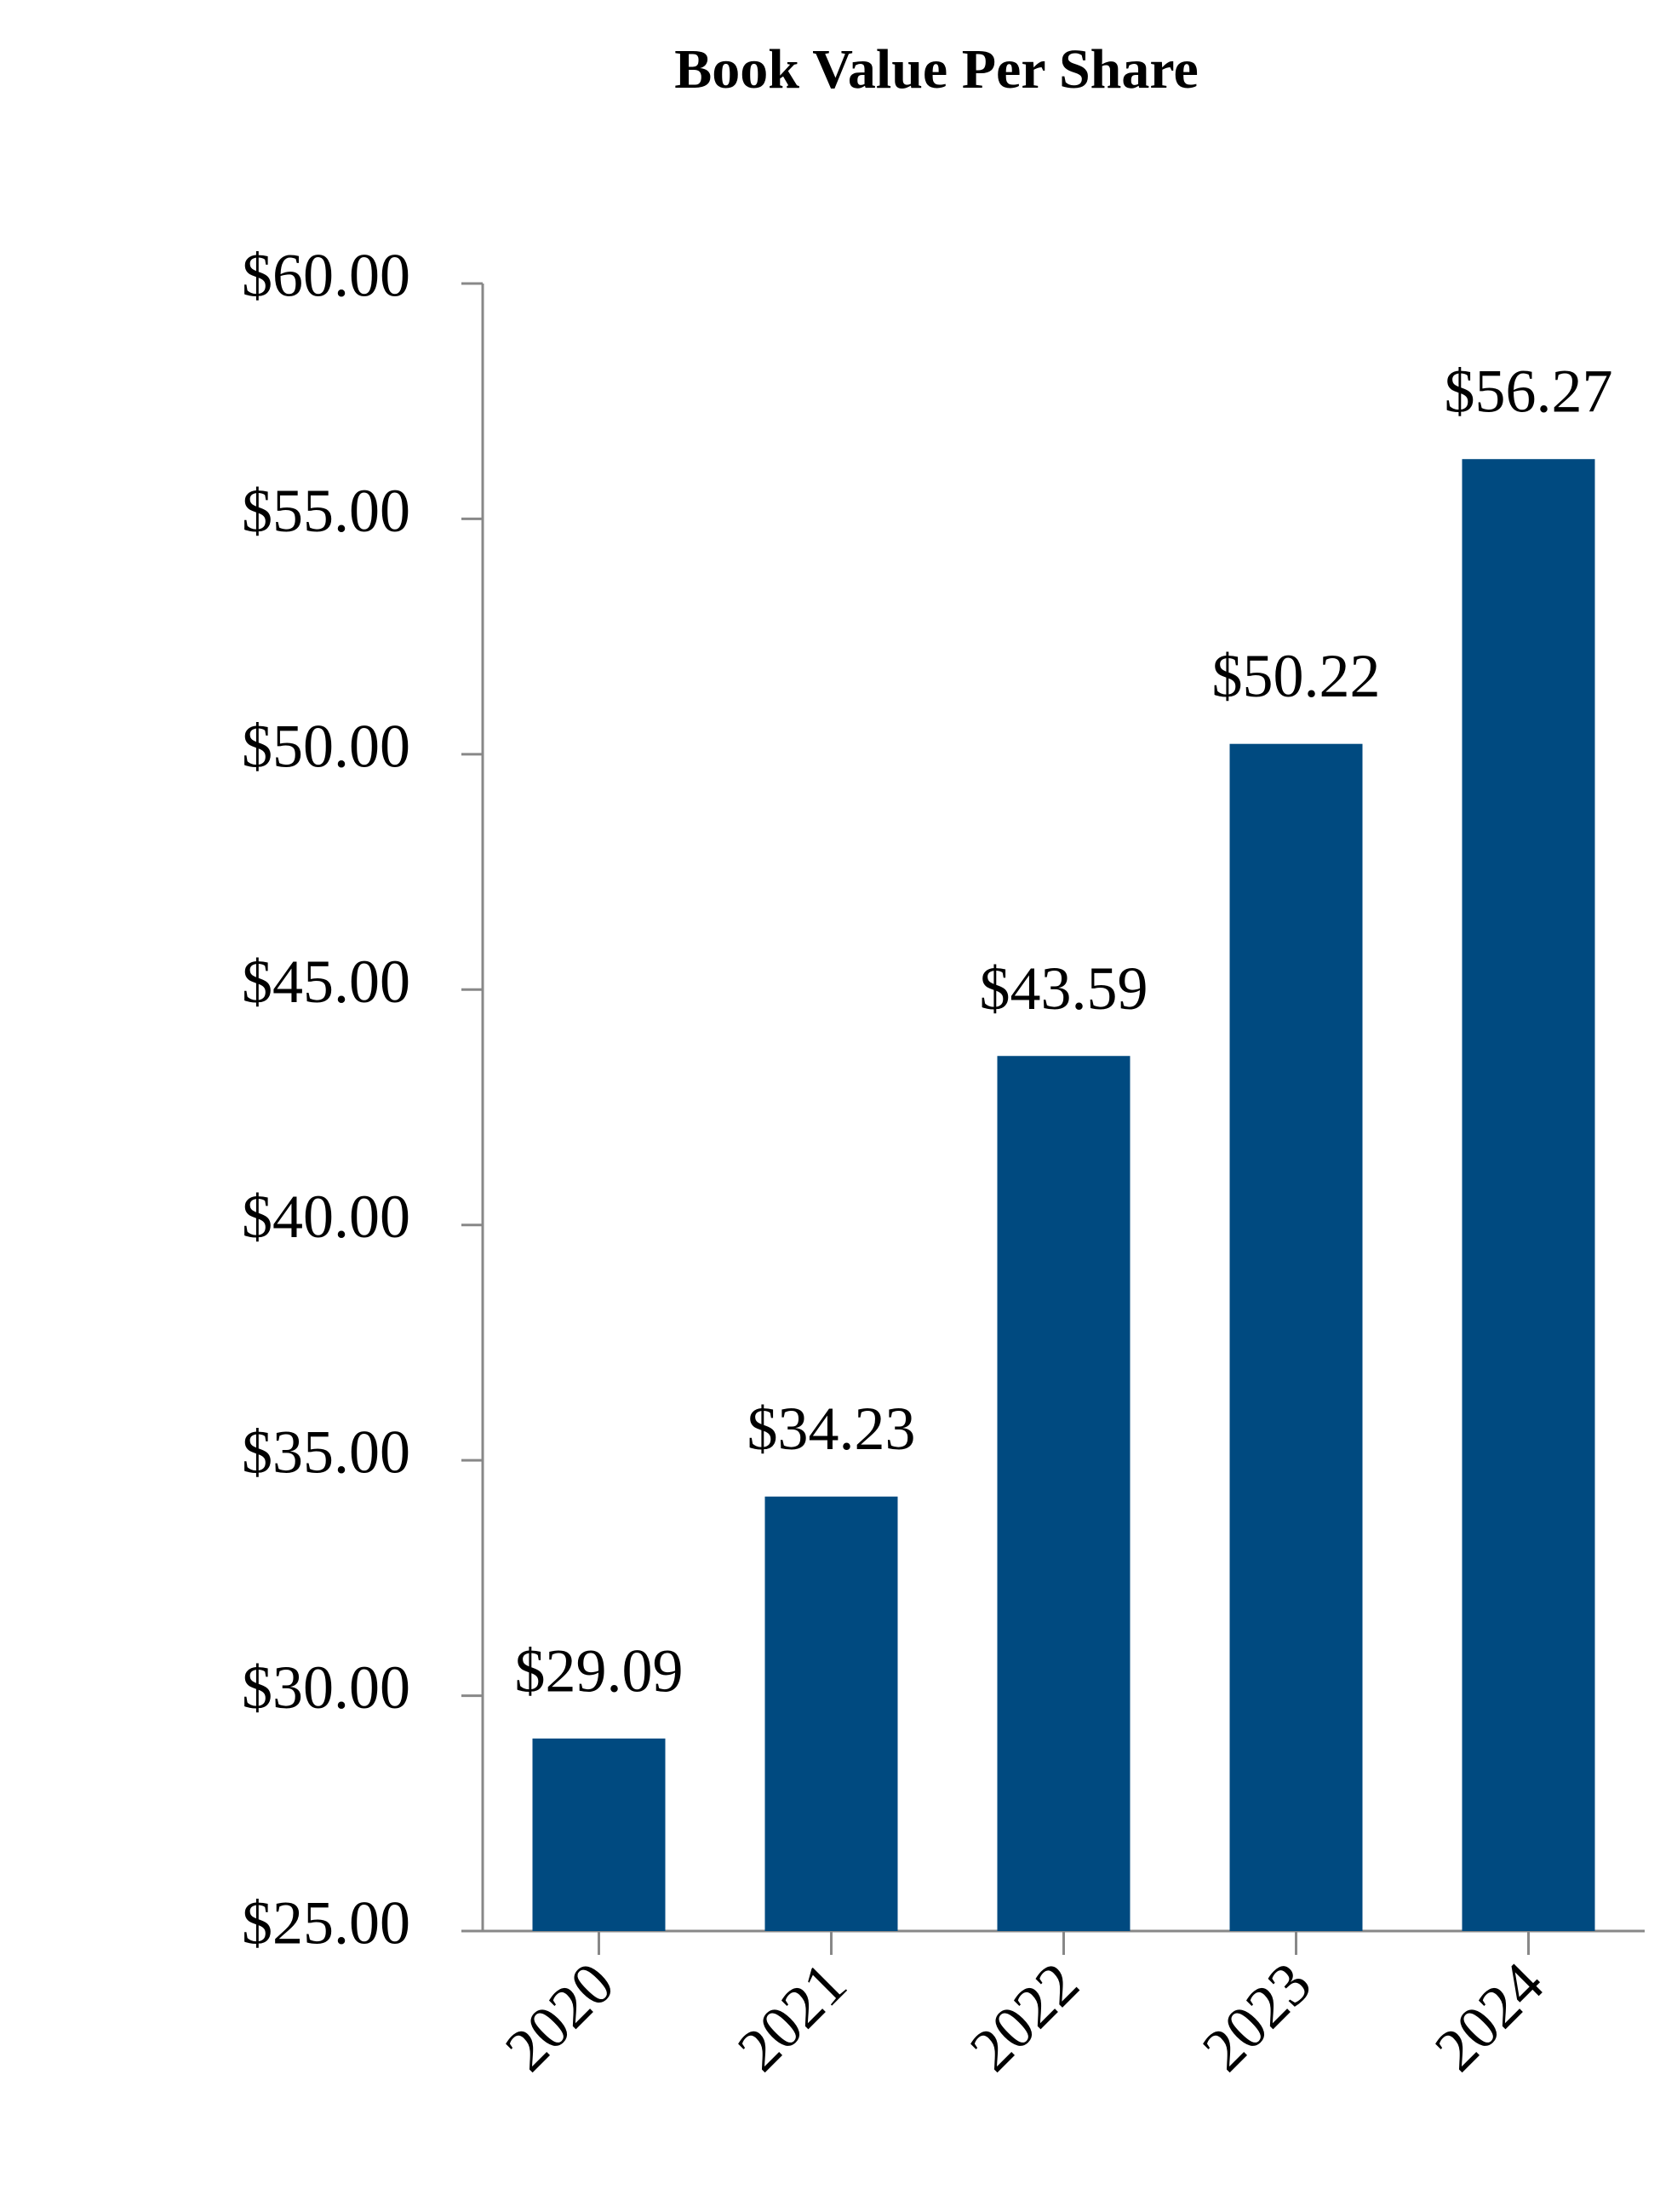 The image size is (1660, 2212). What do you see at coordinates (326, 1923) in the screenshot?
I see `y-tick-label: $25.00` at bounding box center [326, 1923].